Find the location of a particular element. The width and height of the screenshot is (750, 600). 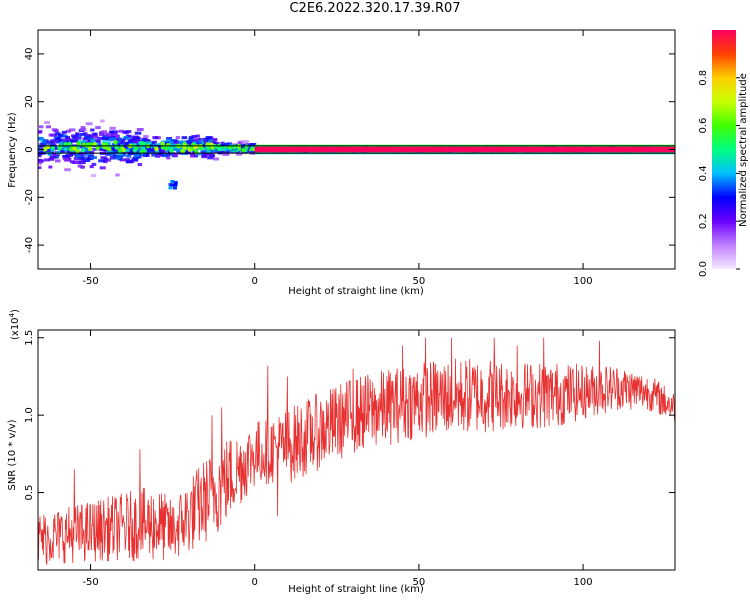

y-tick-label: 40 is located at coordinates (29, 54).